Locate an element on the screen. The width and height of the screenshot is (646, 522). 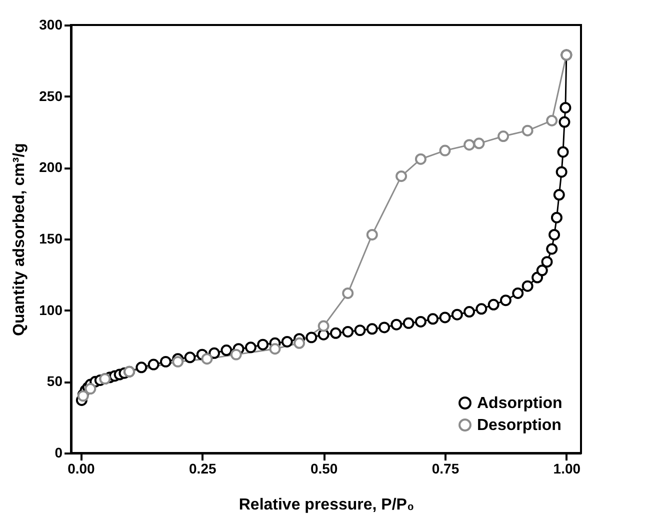
x-tick-label: 1.00 is located at coordinates (567, 468).